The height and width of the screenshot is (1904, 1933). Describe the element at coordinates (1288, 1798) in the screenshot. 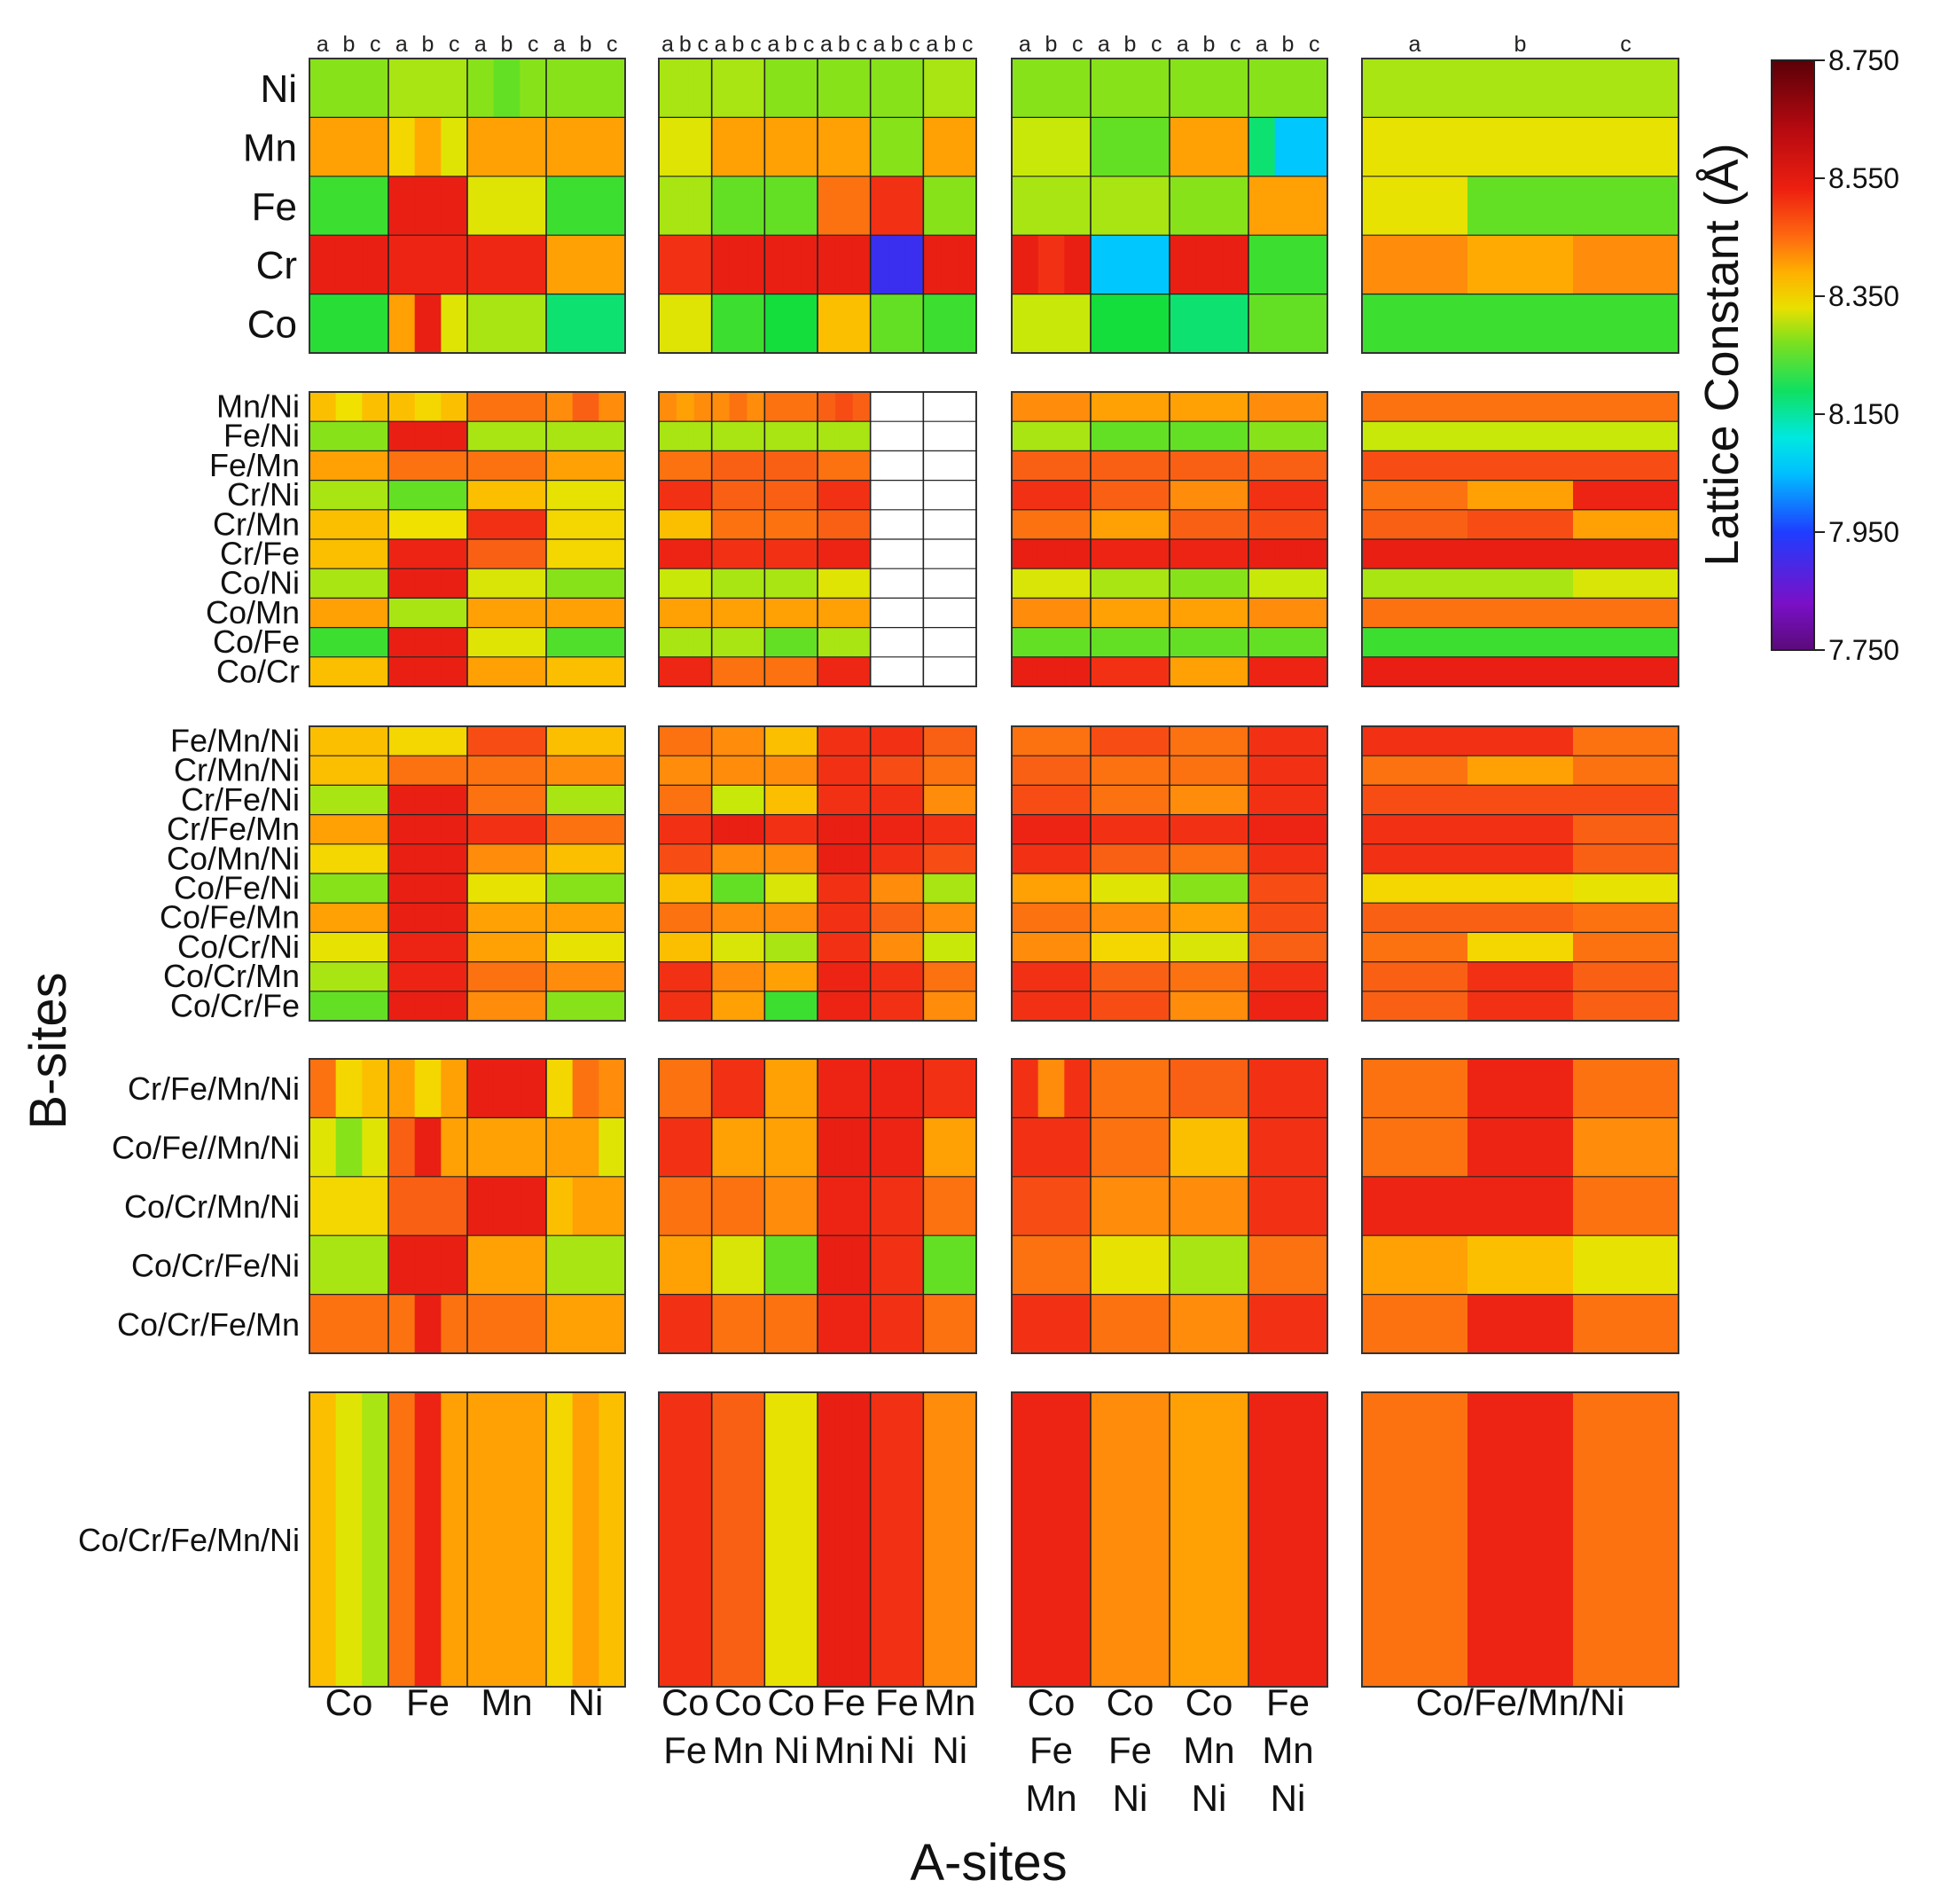

I see `column-label: Ni` at that location.